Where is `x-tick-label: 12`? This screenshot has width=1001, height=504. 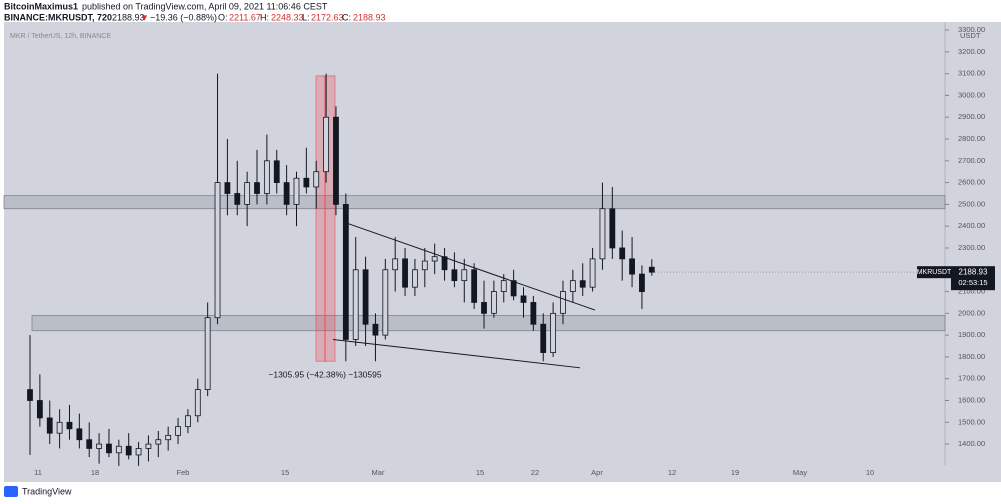 x-tick-label: 12 is located at coordinates (672, 472).